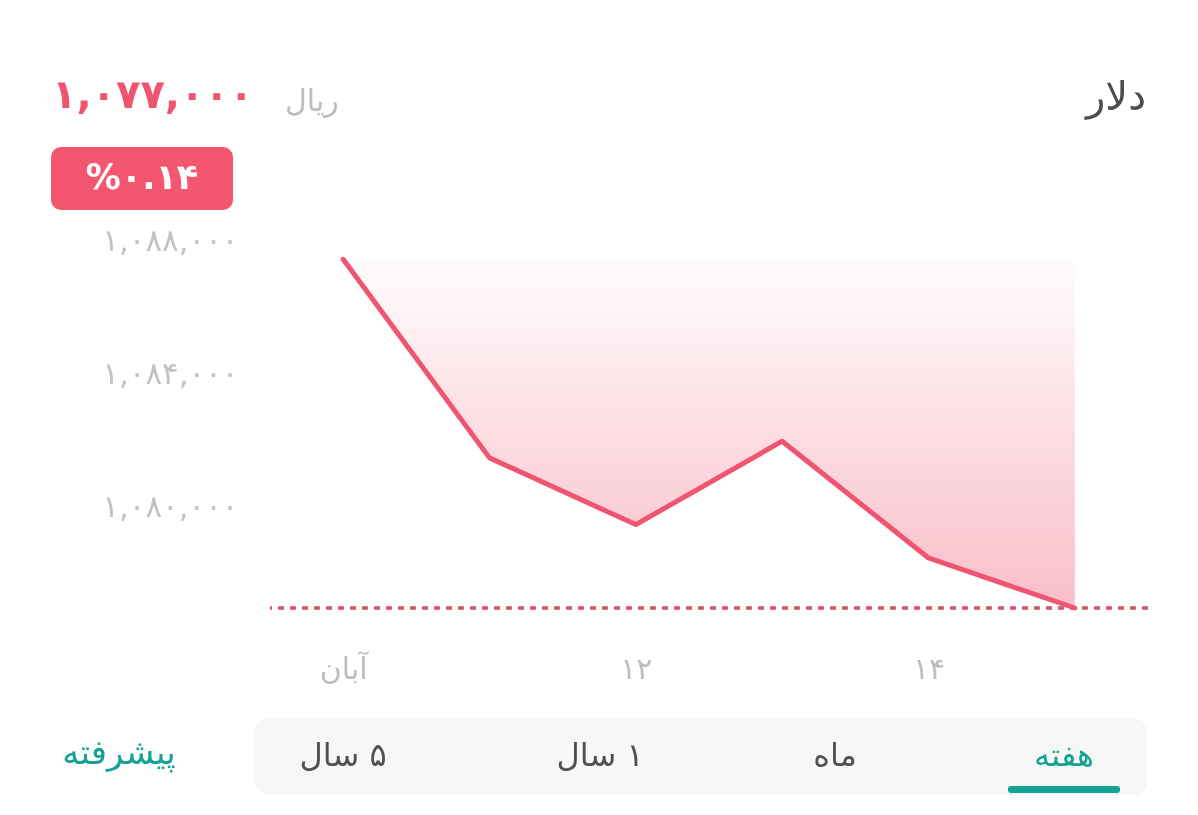 The image size is (1198, 815). I want to click on text: ماه, so click(835, 755).